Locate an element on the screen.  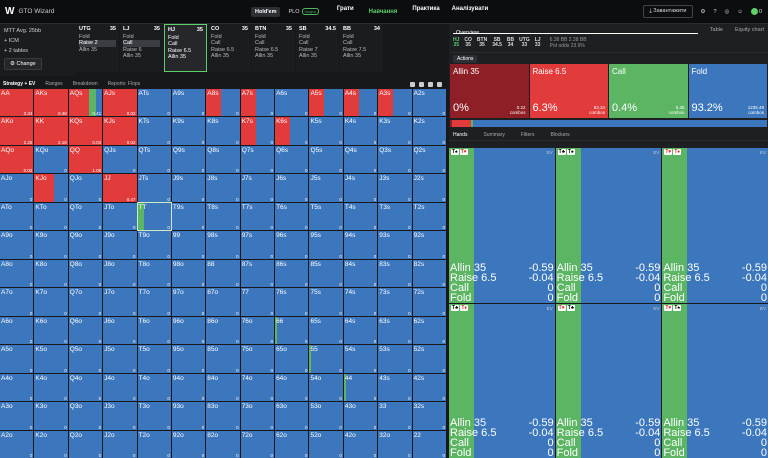
hand-cell-92s: 92s 0 is located at coordinates (429, 245).